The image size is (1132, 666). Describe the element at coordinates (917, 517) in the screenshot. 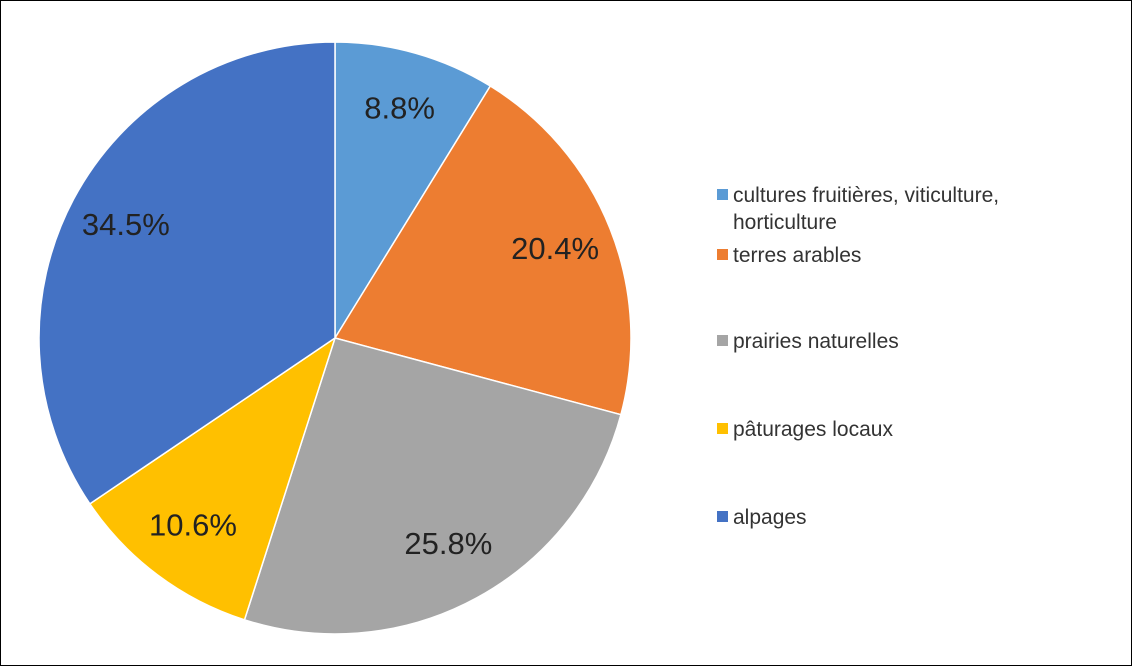

I see `legend-item: alpages` at that location.